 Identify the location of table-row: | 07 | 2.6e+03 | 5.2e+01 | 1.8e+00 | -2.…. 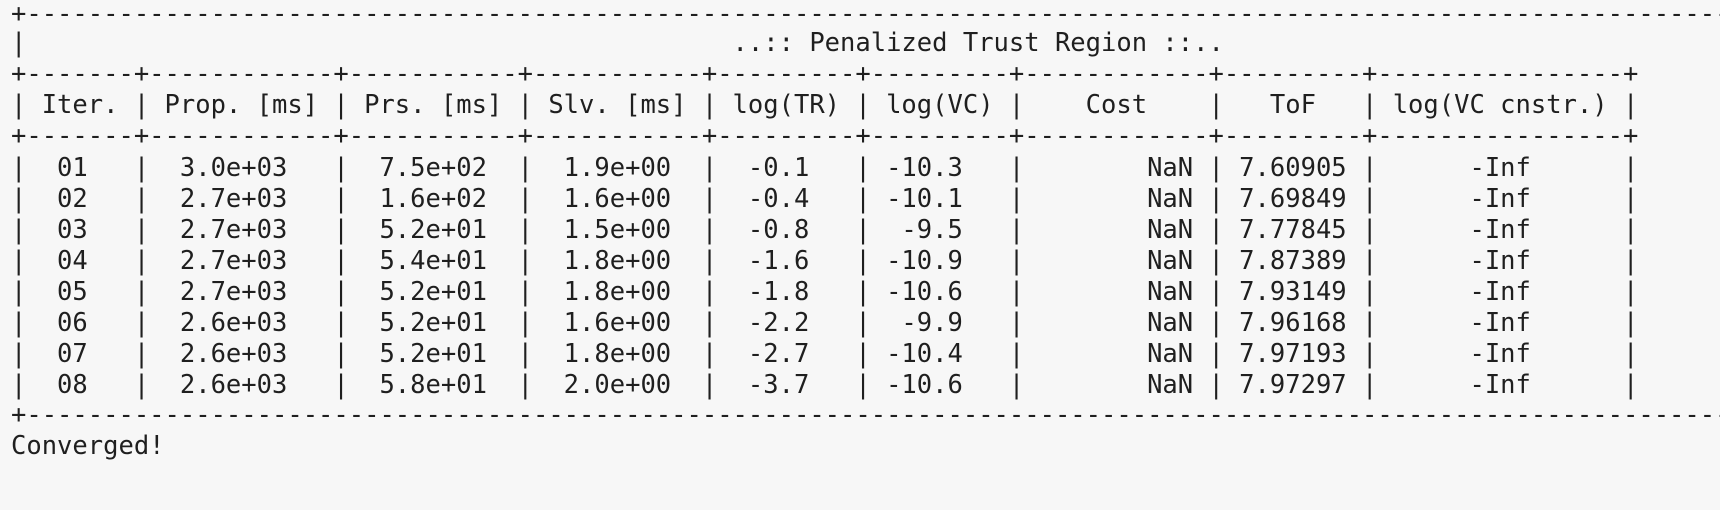
(825, 354).